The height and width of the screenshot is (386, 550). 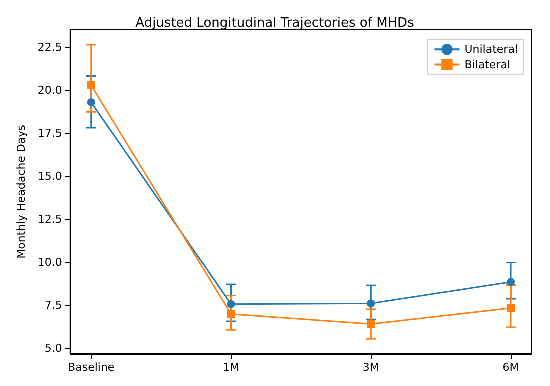 I want to click on legend-label: Bilateral, so click(x=487, y=65).